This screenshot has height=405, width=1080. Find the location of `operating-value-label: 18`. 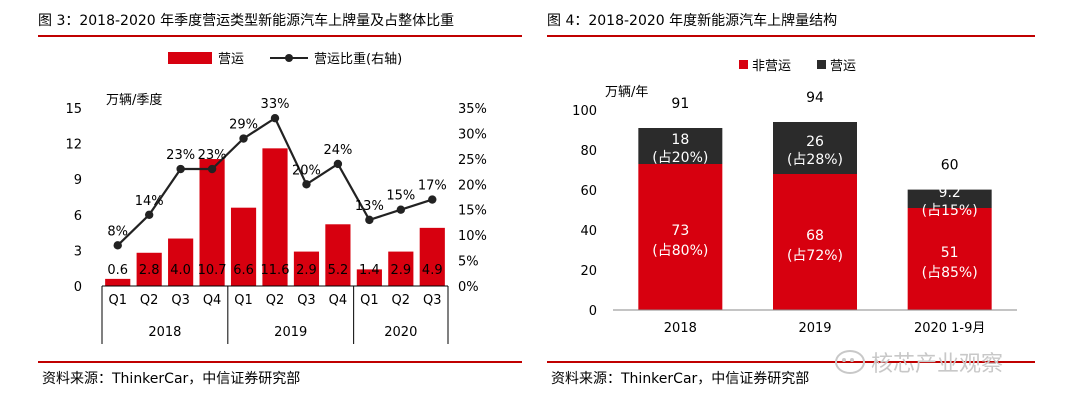

operating-value-label: 18 is located at coordinates (680, 140).